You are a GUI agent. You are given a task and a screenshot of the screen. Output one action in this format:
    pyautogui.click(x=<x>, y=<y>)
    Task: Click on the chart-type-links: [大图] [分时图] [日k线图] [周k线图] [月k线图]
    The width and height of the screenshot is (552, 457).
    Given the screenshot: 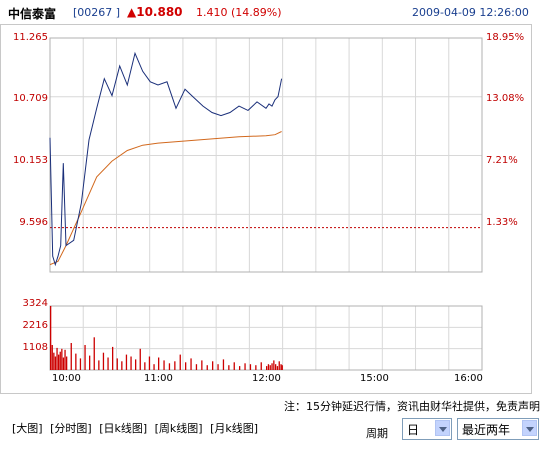 What is the action you would take?
    pyautogui.click(x=137, y=428)
    